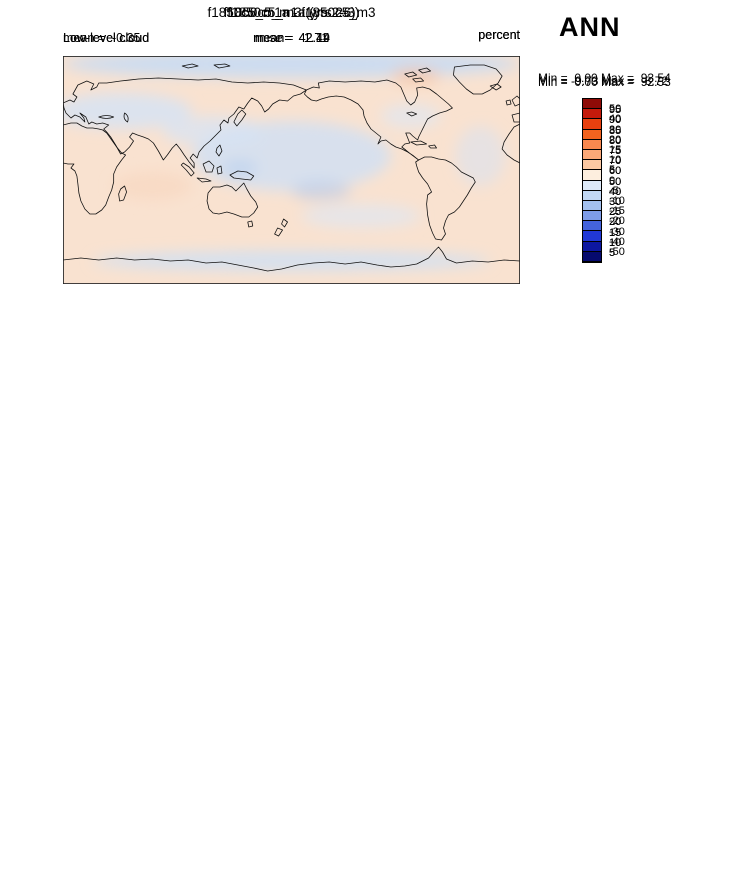  I want to click on colorbar-tick-label: -20, so click(617, 221).